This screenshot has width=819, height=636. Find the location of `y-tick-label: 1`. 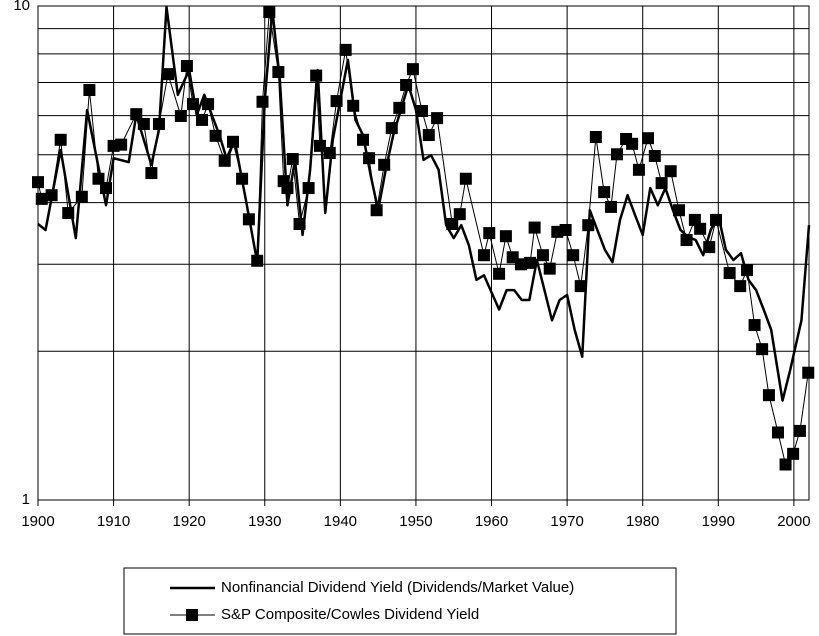

y-tick-label: 1 is located at coordinates (26, 499).